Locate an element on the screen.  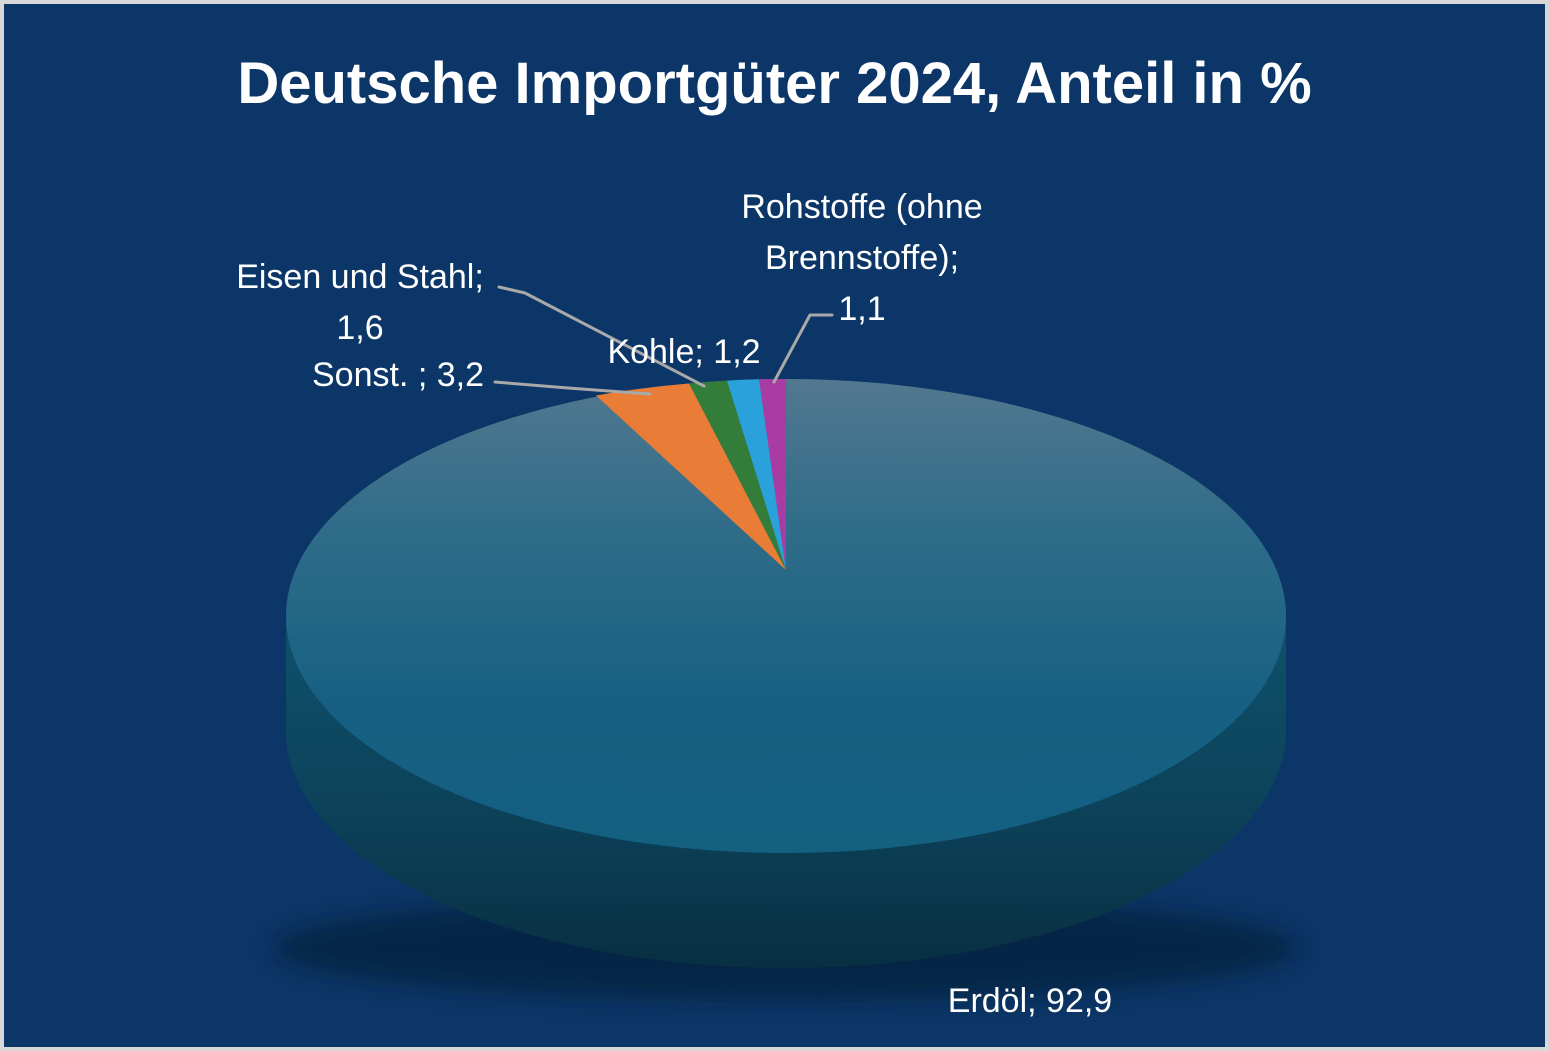
data-label-rohstoffe-line3: 1,1 is located at coordinates (862, 309).